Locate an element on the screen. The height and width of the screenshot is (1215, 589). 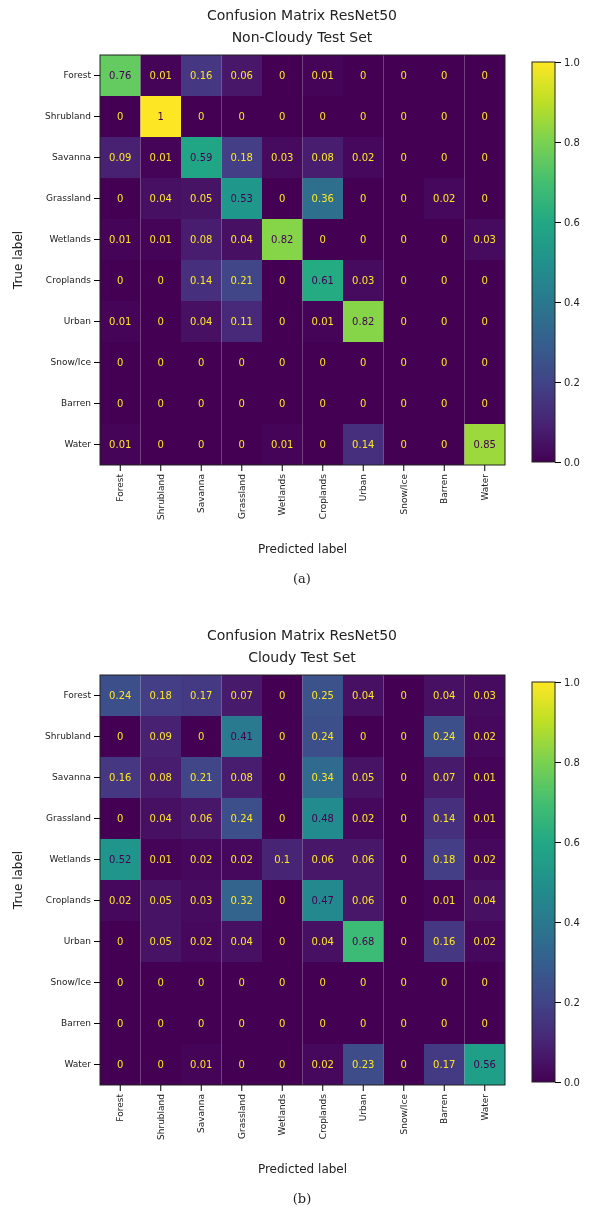
color-bar-label: 0.6 is located at coordinates (572, 842).